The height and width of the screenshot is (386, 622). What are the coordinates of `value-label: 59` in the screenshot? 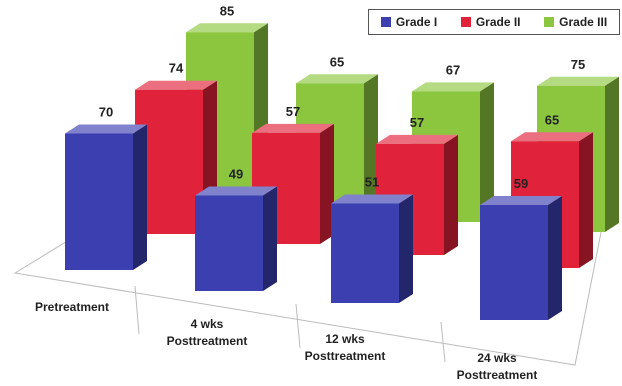 It's located at (521, 183).